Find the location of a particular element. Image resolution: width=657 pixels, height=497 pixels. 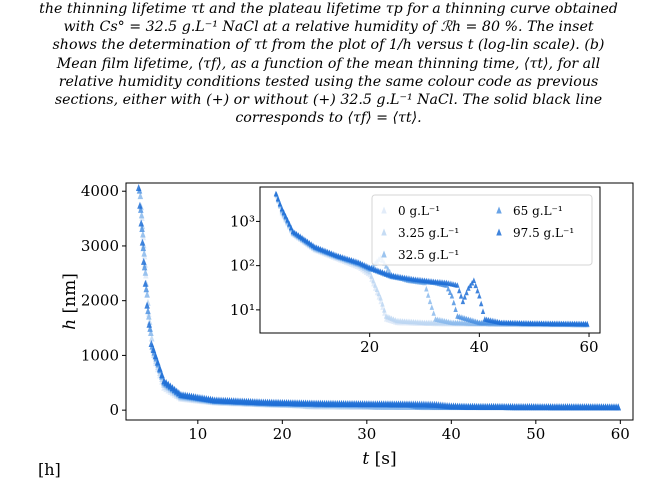

inset-x-tick-label: 60 is located at coordinates (588, 347).